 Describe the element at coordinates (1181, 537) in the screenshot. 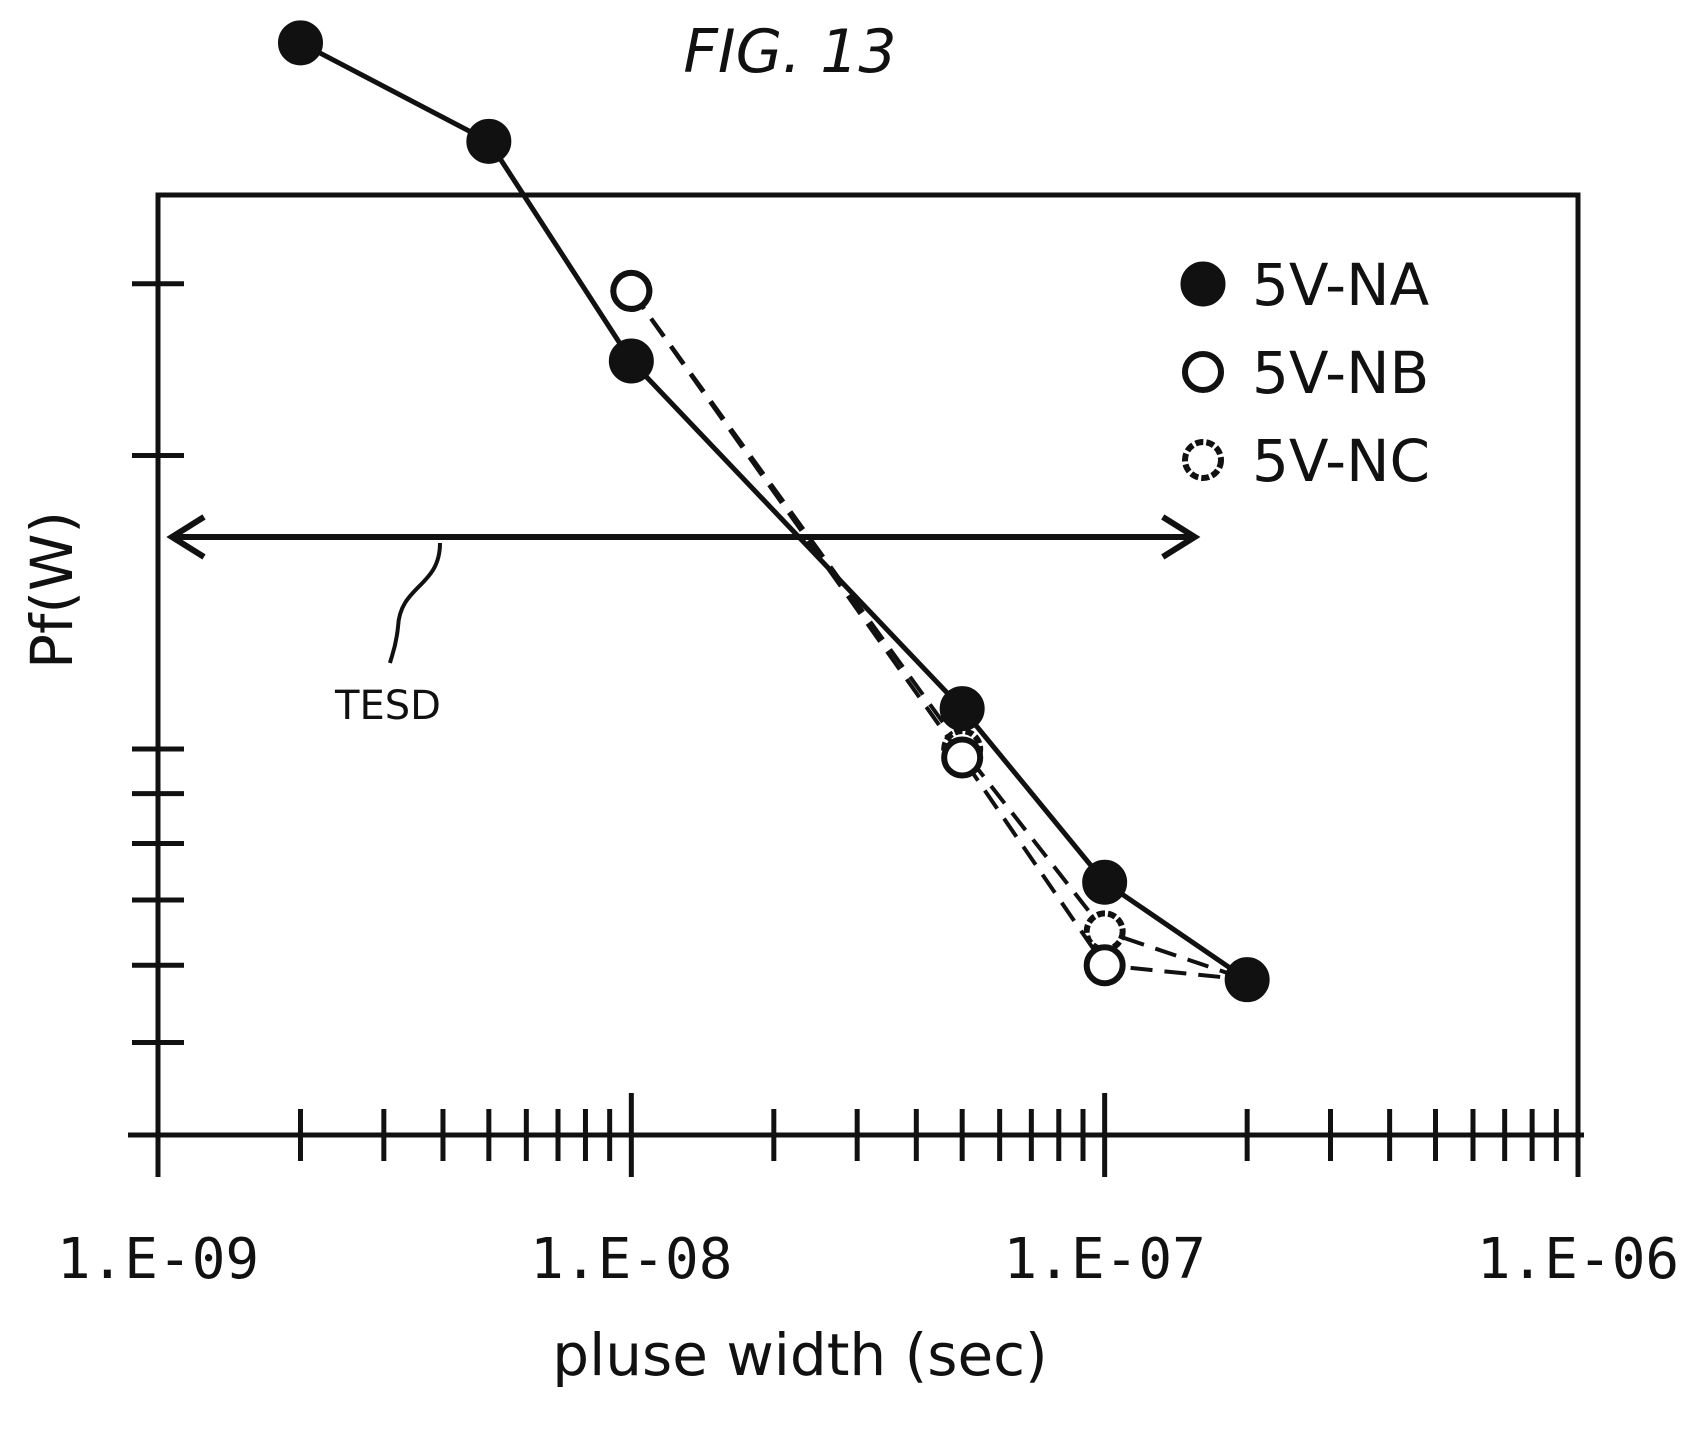

I see `tesd-arrow-head-right` at that location.